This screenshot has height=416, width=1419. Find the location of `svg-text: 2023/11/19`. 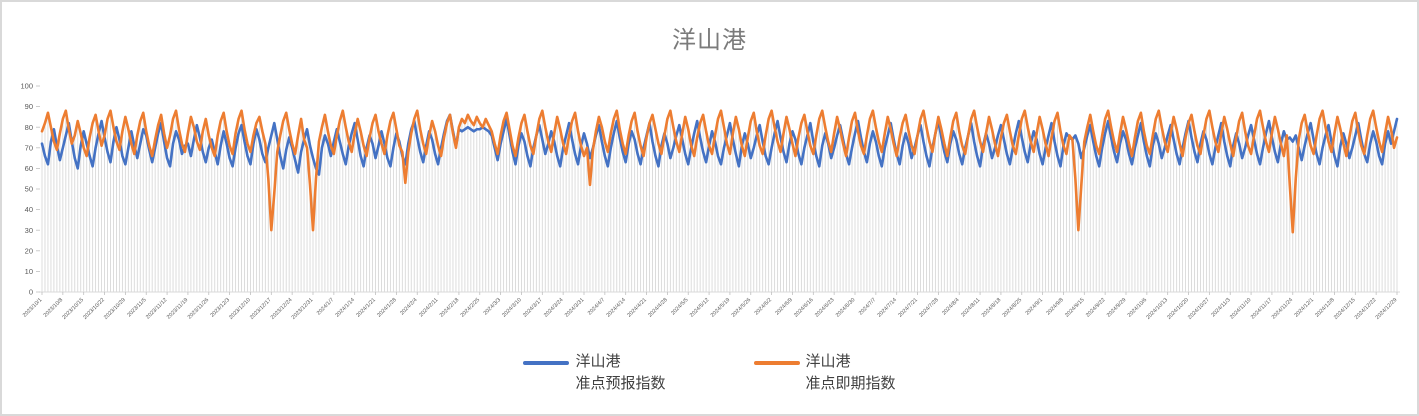

svg-text: 2023/11/19 is located at coordinates (177, 308).